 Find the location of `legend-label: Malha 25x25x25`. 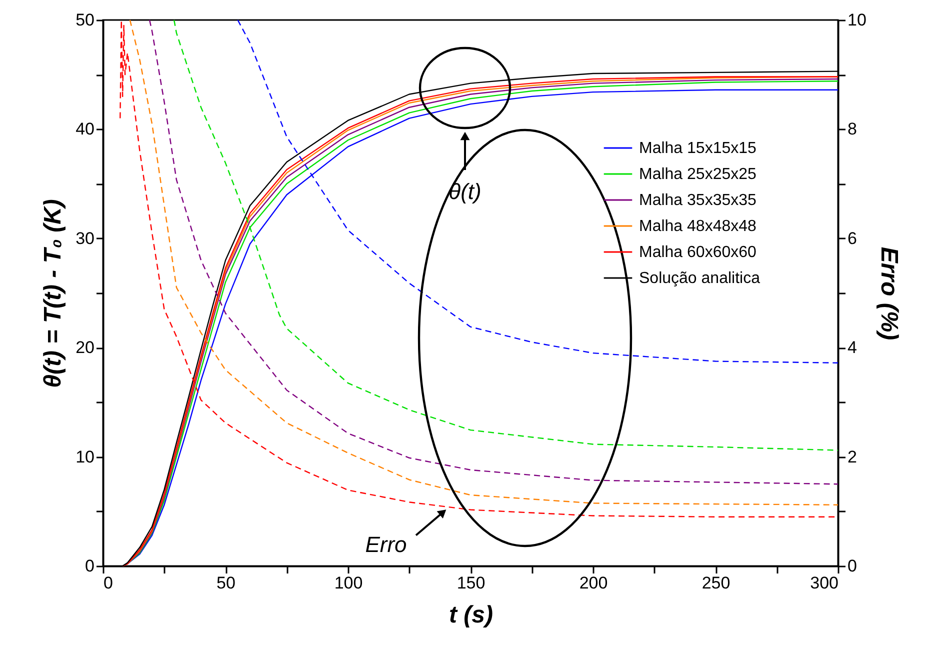

legend-label: Malha 25x25x25 is located at coordinates (698, 174).